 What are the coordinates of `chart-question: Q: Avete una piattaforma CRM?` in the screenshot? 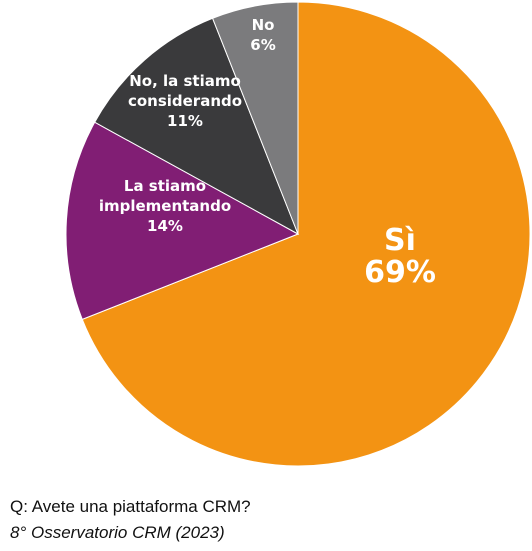 It's located at (130, 506).